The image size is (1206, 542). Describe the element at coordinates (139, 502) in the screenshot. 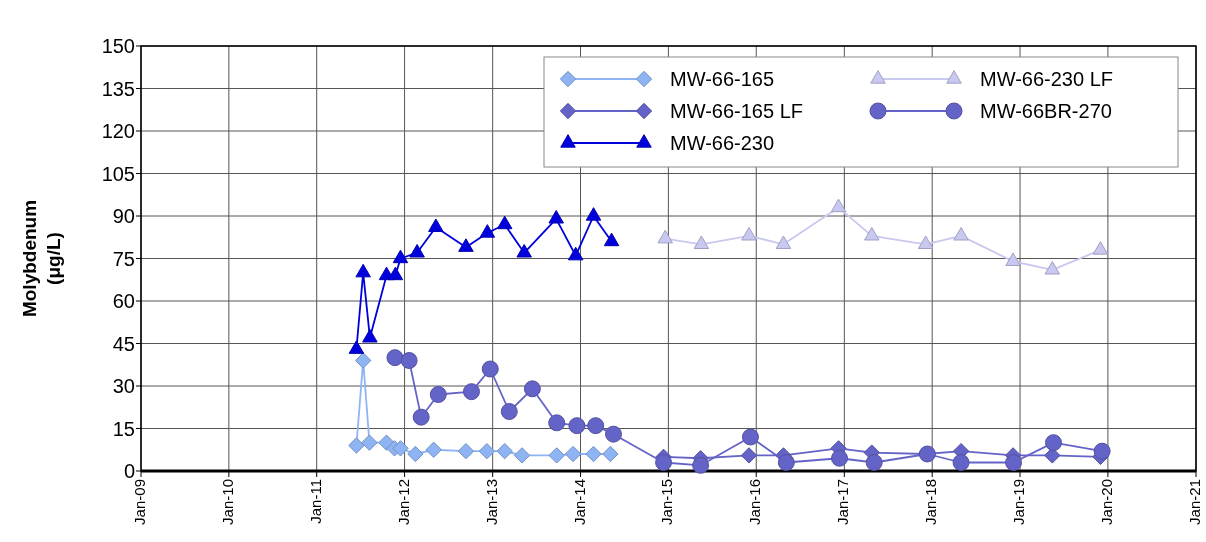

I see `x-tick-label: Jan-09` at that location.